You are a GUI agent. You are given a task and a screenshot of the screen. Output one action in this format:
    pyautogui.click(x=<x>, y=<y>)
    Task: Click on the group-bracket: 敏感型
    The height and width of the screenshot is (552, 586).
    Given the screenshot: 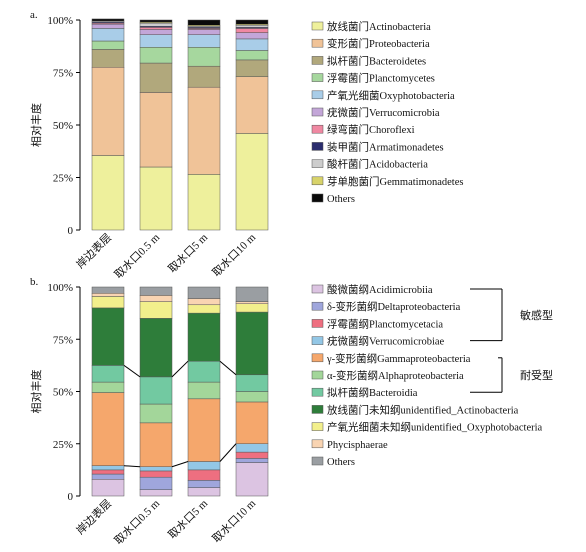 What is the action you would take?
    pyautogui.click(x=511, y=315)
    